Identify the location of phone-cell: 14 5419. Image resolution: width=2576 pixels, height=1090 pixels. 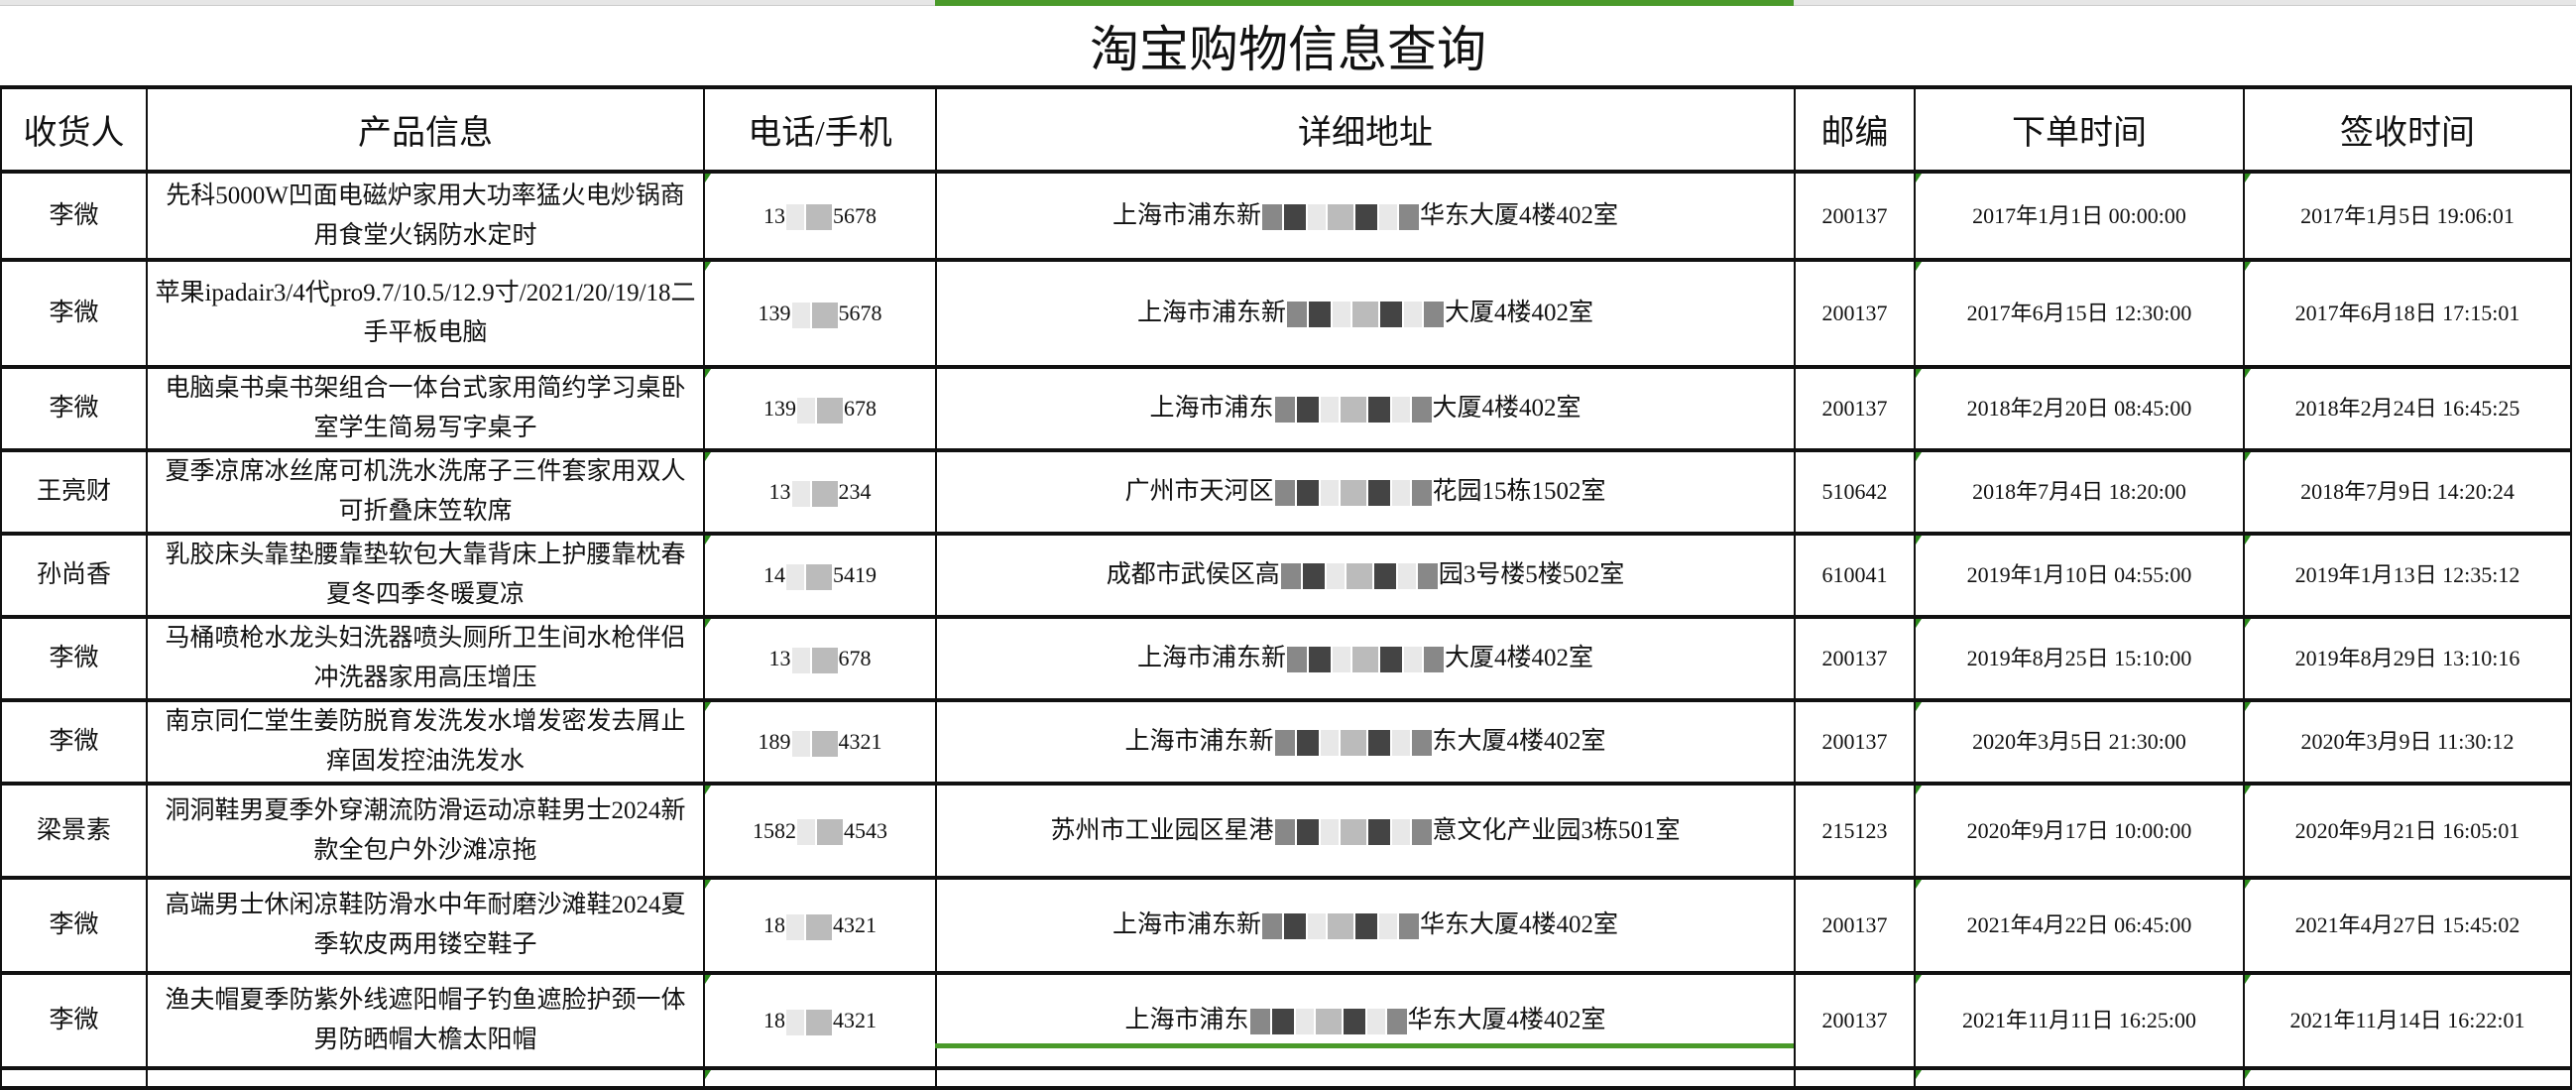
(820, 575).